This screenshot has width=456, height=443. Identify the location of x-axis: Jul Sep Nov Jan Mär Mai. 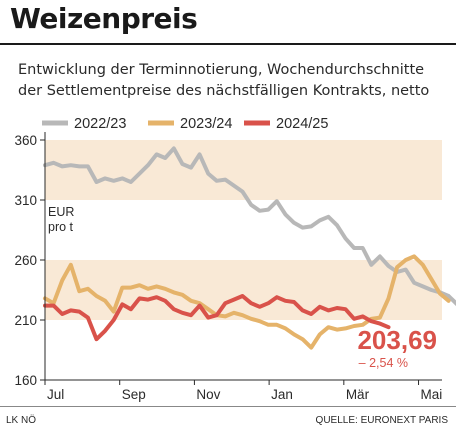
(243, 390).